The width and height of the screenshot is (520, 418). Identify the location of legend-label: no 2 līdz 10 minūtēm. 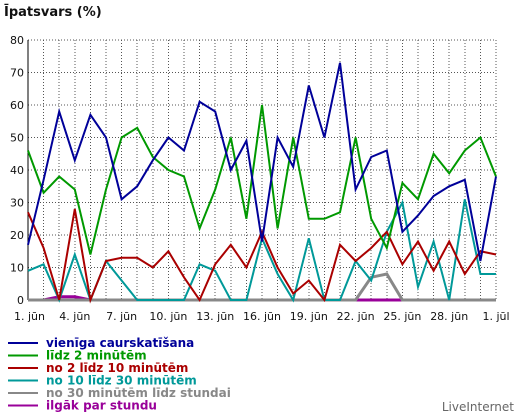
(117, 368).